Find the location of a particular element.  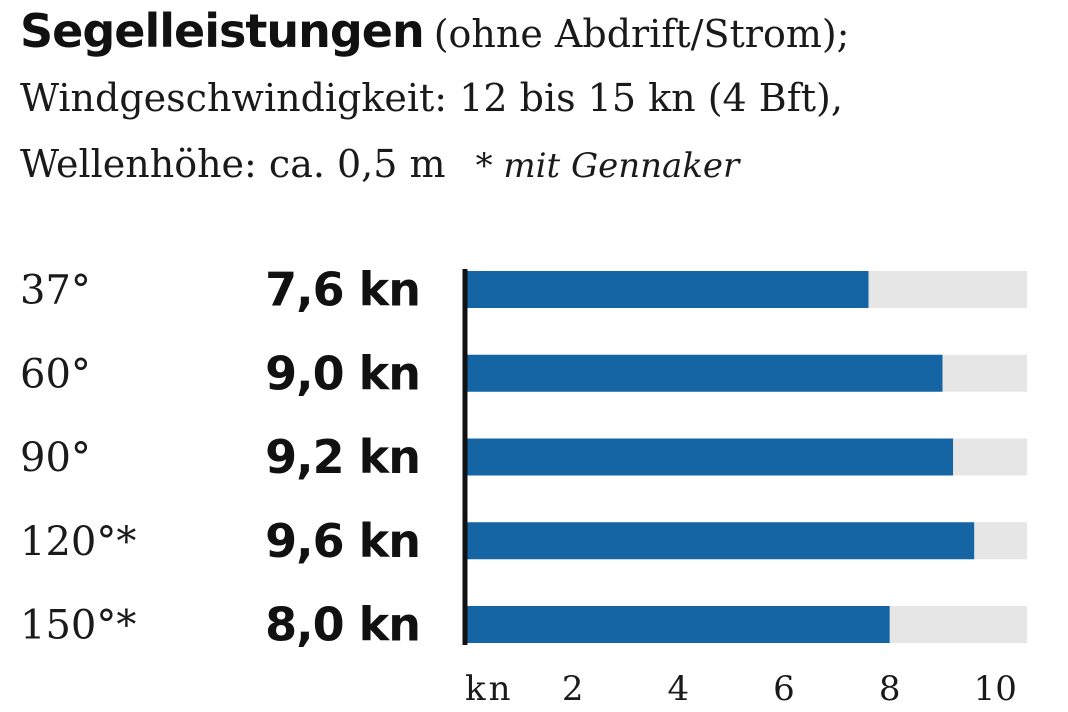

data-label: 9,6 kn is located at coordinates (342, 541).